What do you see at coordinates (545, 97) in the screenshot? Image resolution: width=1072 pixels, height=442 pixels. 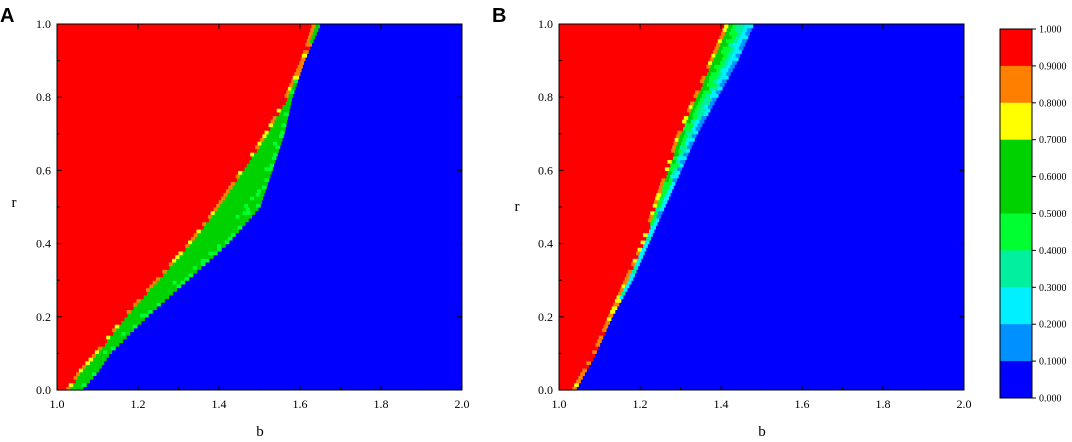 I see `y-tick-label: 0.8` at bounding box center [545, 97].